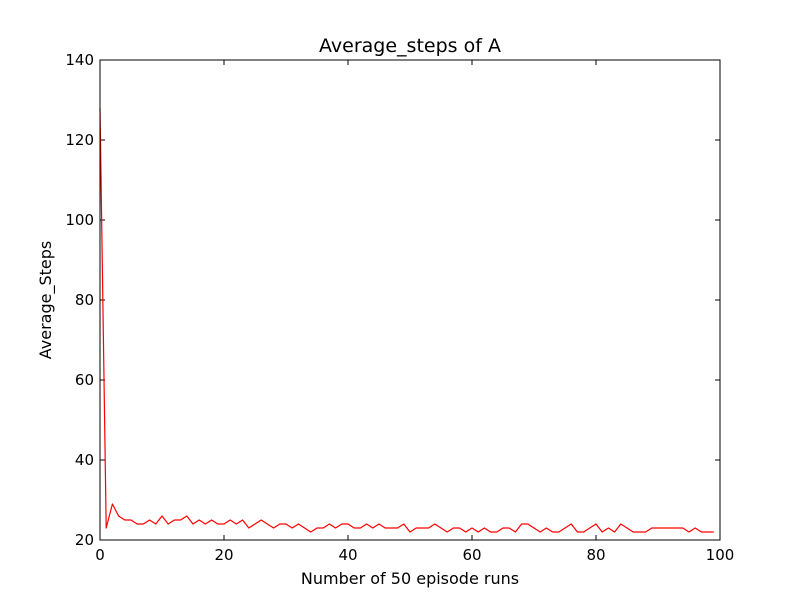  Describe the element at coordinates (79, 220) in the screenshot. I see `y-tick-label: 100` at that location.